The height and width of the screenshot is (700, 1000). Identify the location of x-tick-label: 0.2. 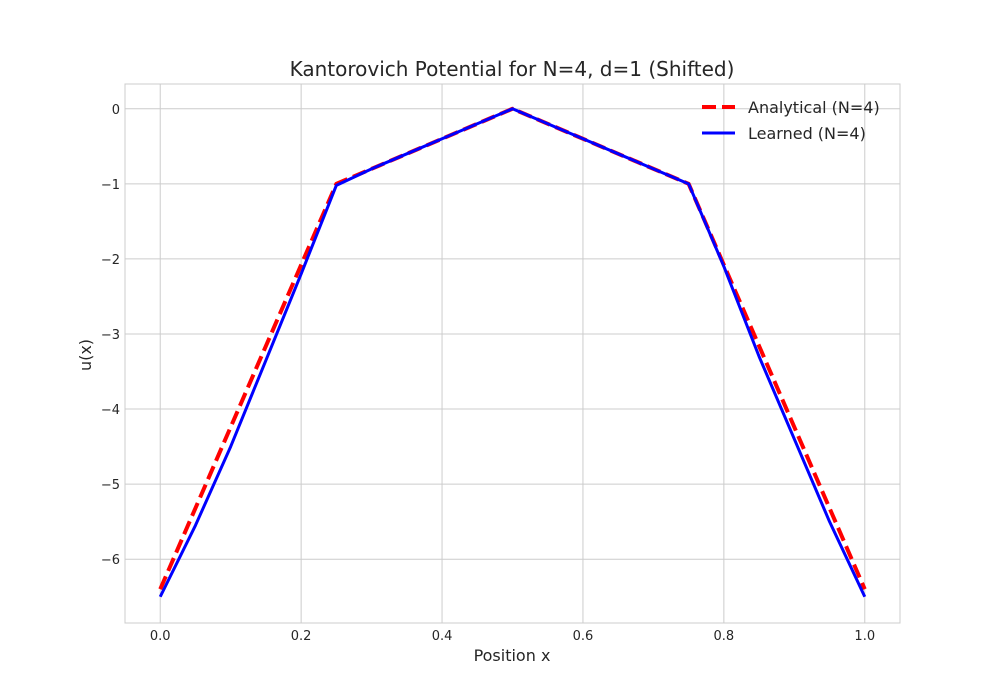
(301, 636).